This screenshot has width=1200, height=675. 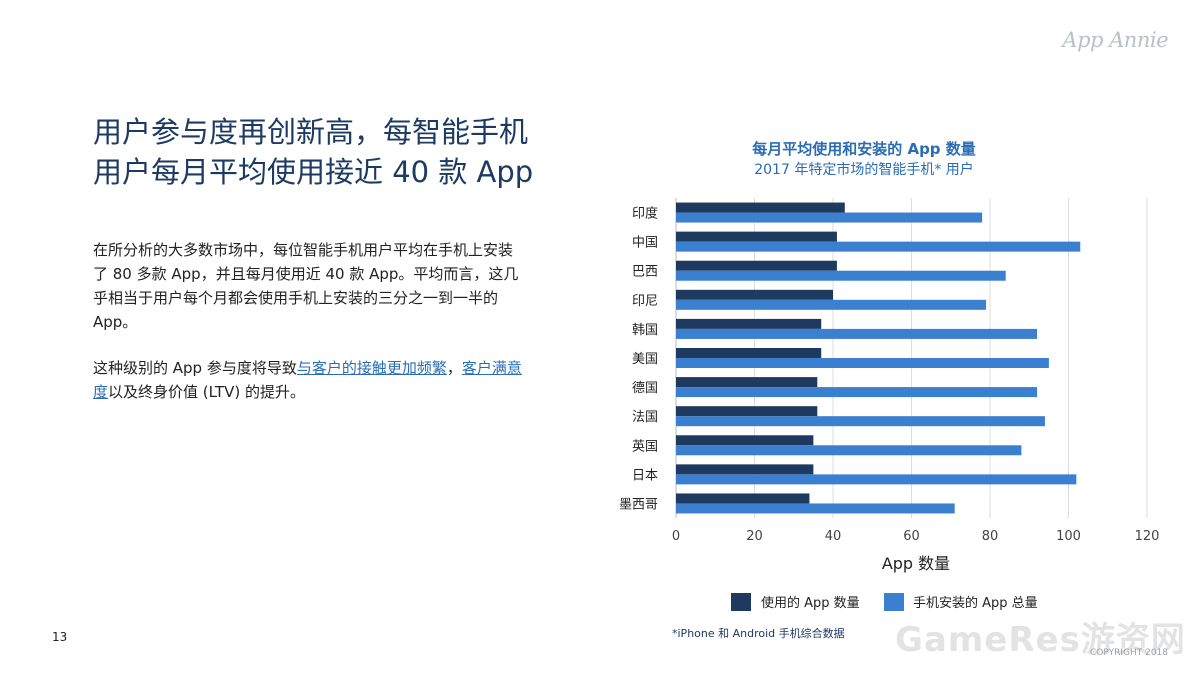 What do you see at coordinates (1068, 536) in the screenshot?
I see `x-tick-label: 100` at bounding box center [1068, 536].